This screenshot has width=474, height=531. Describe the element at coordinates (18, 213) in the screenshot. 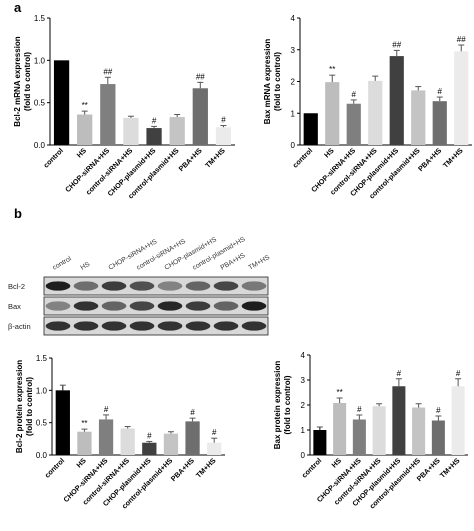

I see `panel-letter-b: b` at that location.